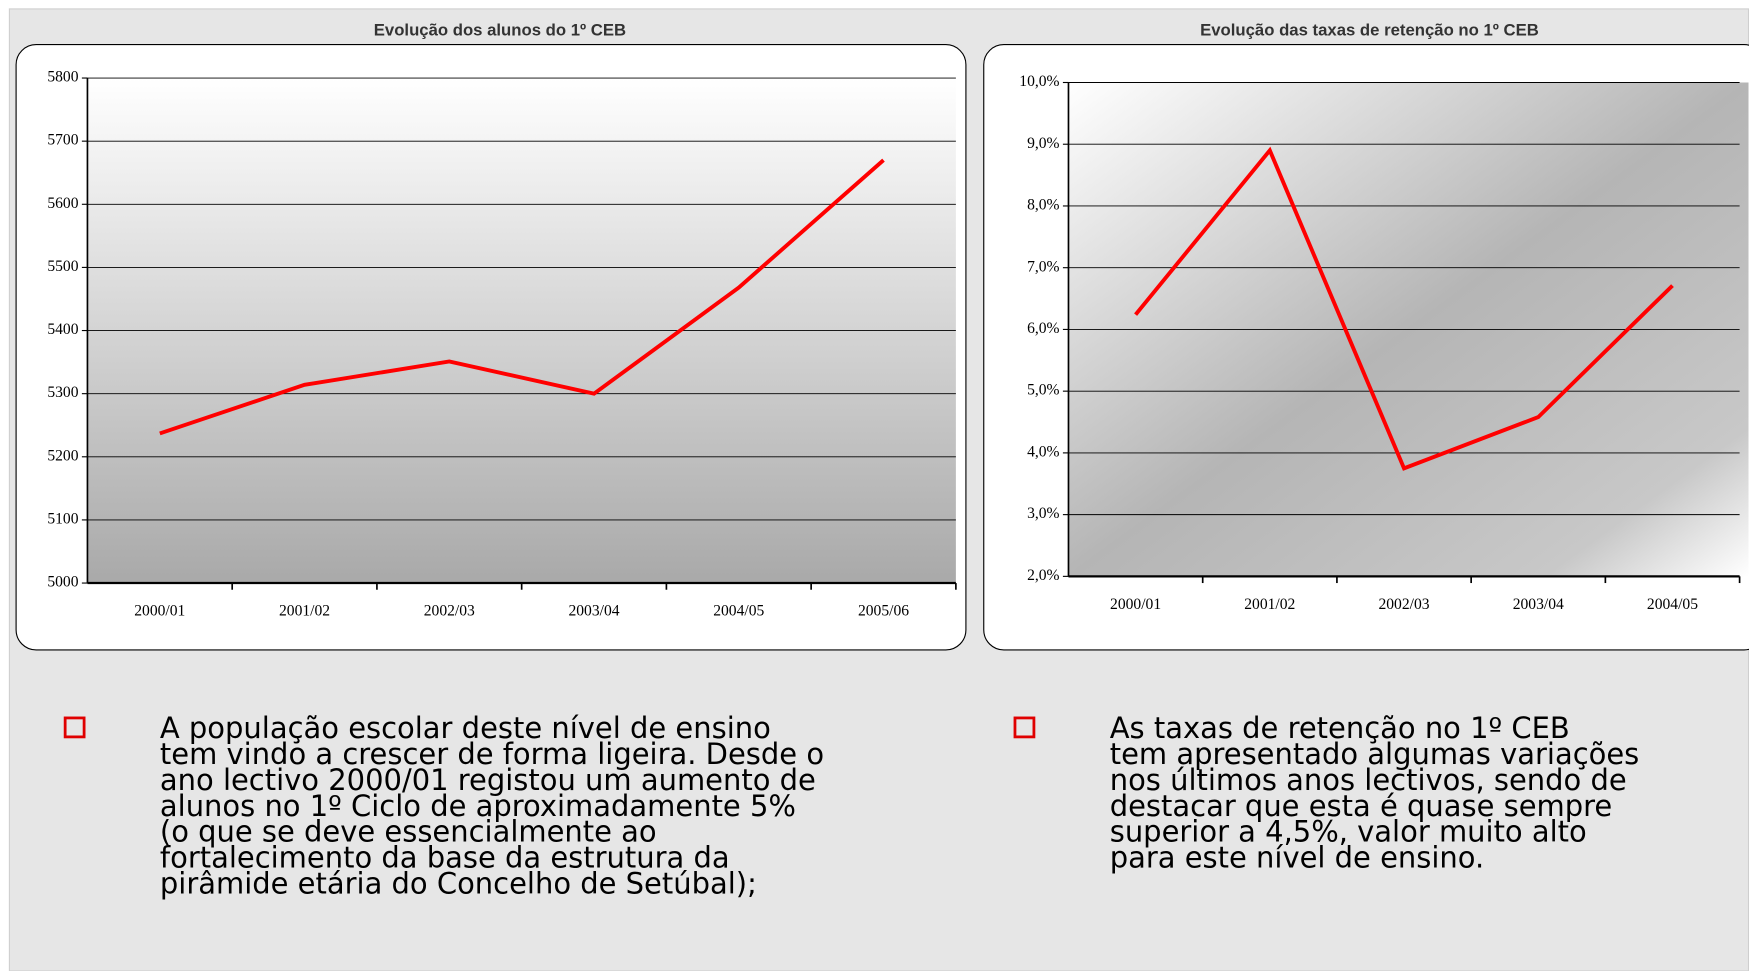 The image size is (1749, 971). I want to click on bullet-text: pirâmide etária do Concelho de Setúbal);, so click(458, 883).